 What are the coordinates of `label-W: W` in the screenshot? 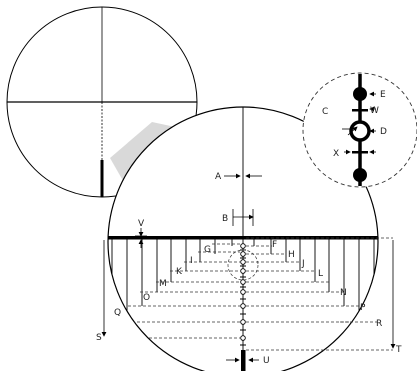 It's located at (374, 111).